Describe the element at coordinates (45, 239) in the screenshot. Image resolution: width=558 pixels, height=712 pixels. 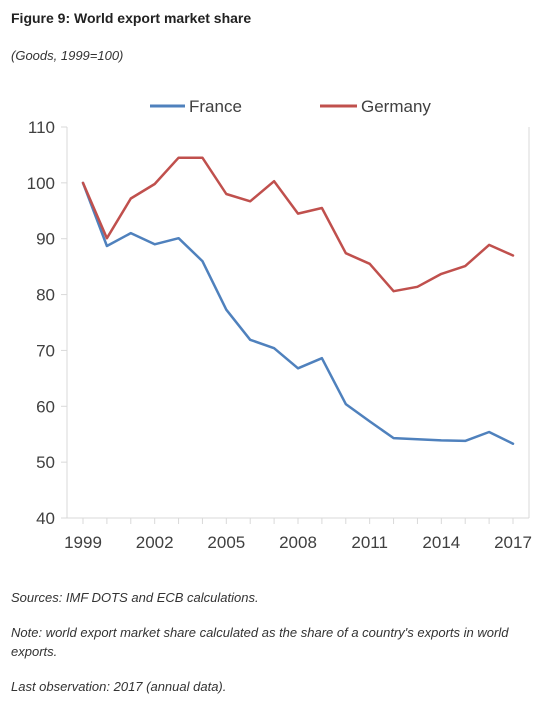
I see `y-tick-label: 90` at that location.